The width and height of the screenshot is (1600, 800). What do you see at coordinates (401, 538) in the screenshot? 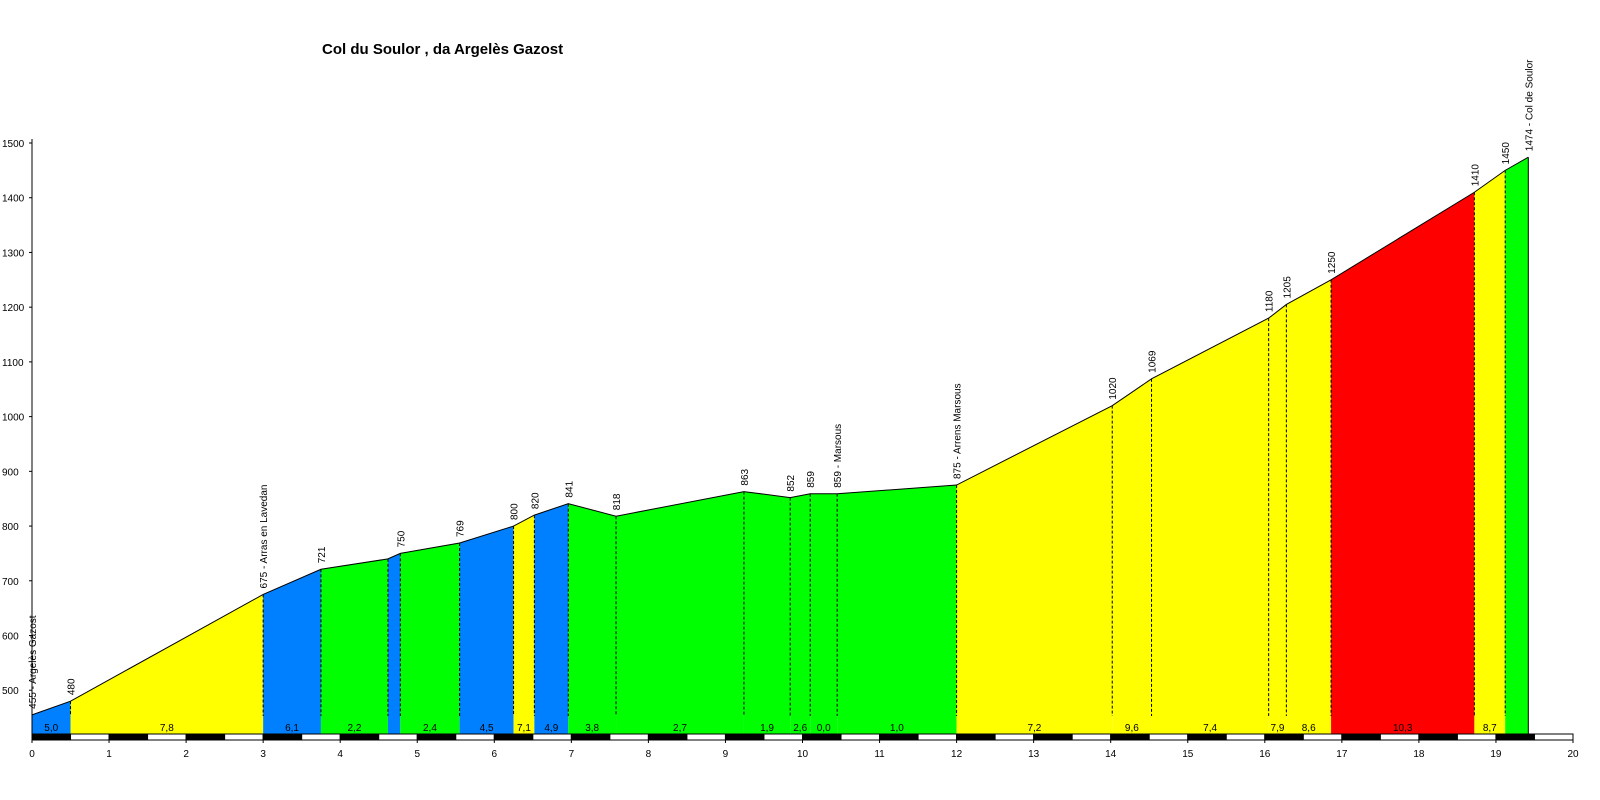
I see `altitude-label: 750` at bounding box center [401, 538].